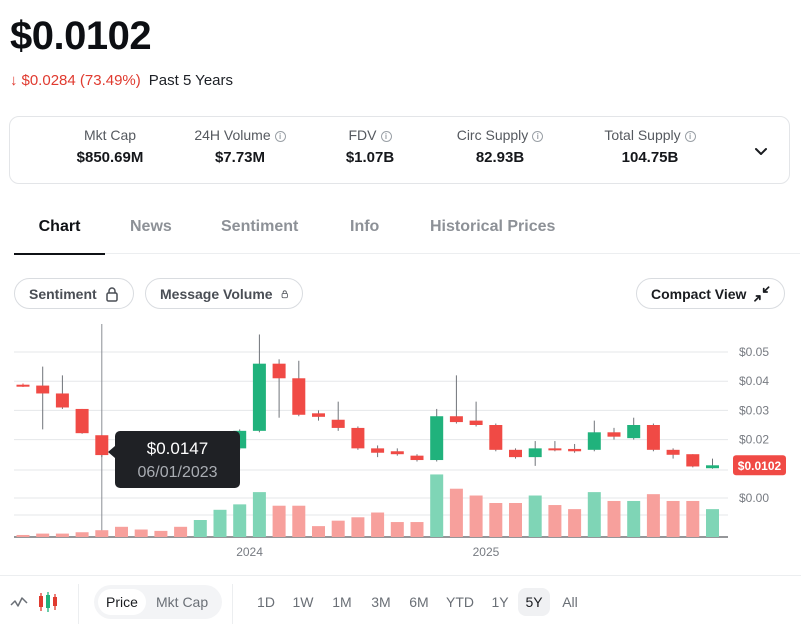  I want to click on tab-sentiment: Sentiment, so click(260, 226).